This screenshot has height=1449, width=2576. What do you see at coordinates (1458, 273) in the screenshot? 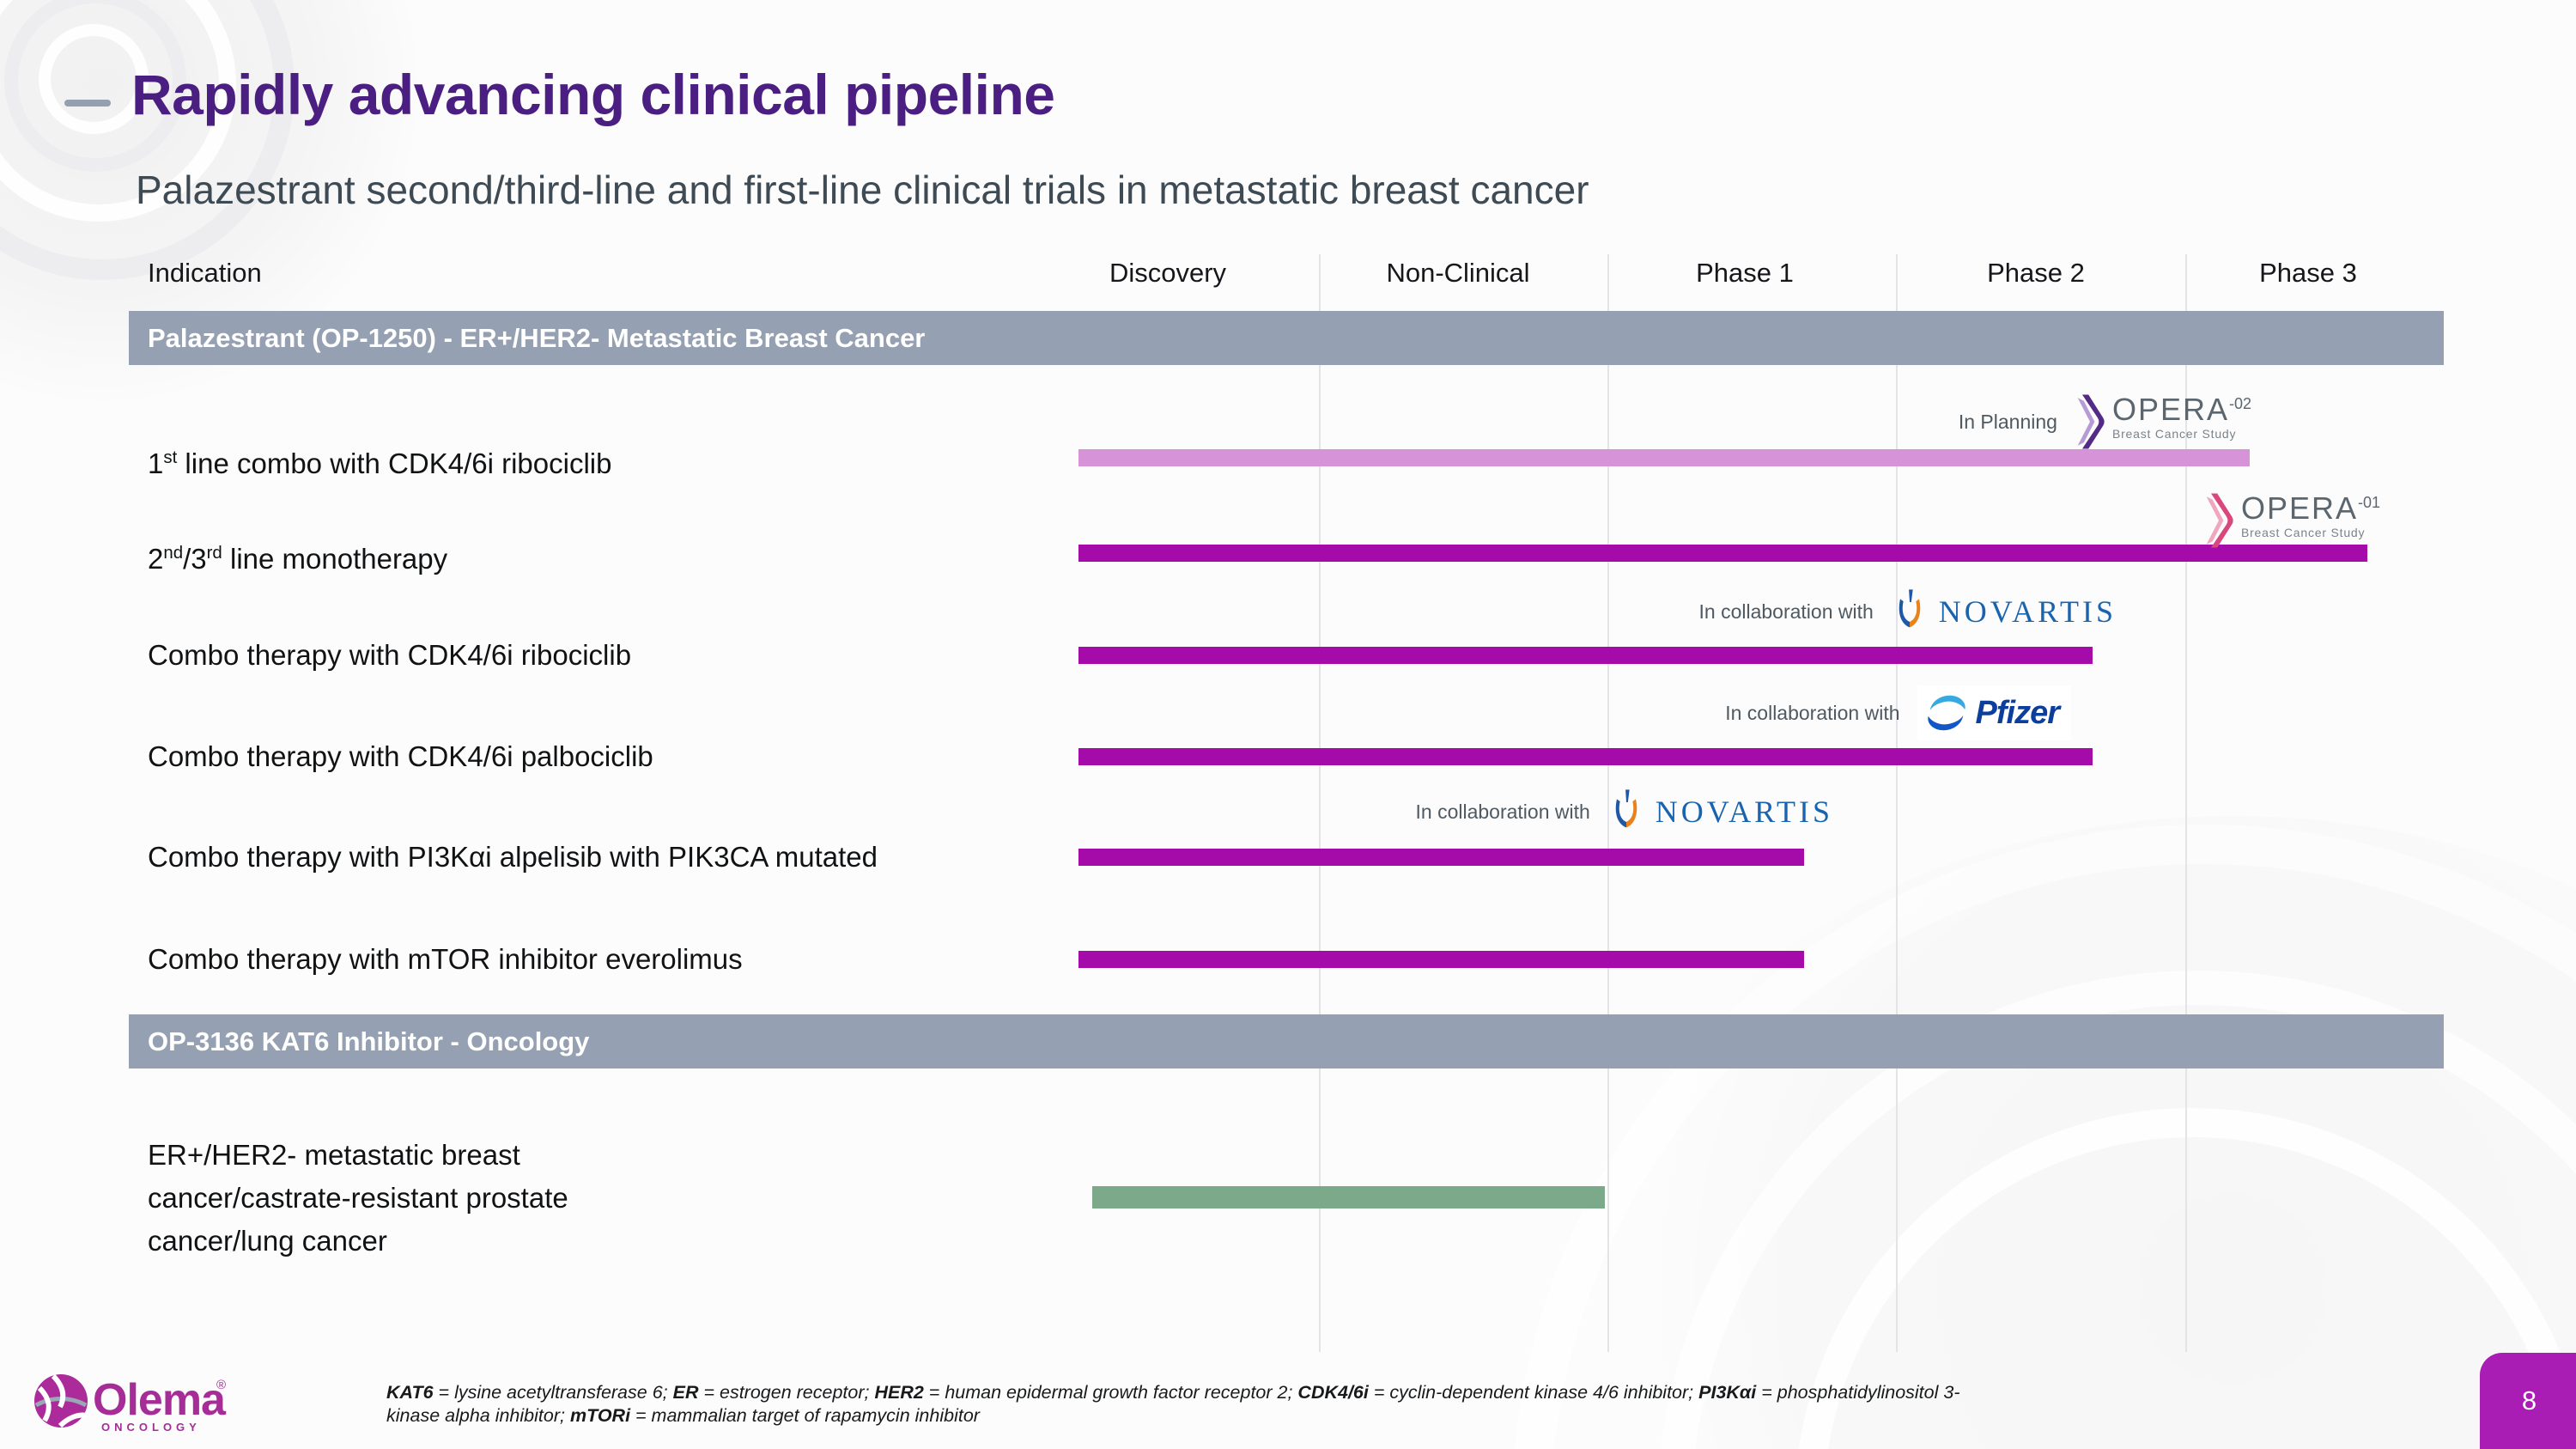
I see `column-header-nonclinical: Non-Clinical` at bounding box center [1458, 273].